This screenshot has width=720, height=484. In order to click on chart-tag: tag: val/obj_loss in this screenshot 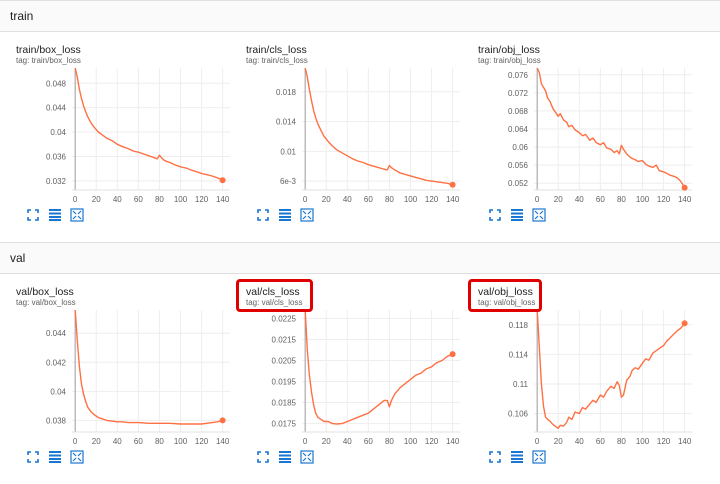, I will do `click(507, 302)`.